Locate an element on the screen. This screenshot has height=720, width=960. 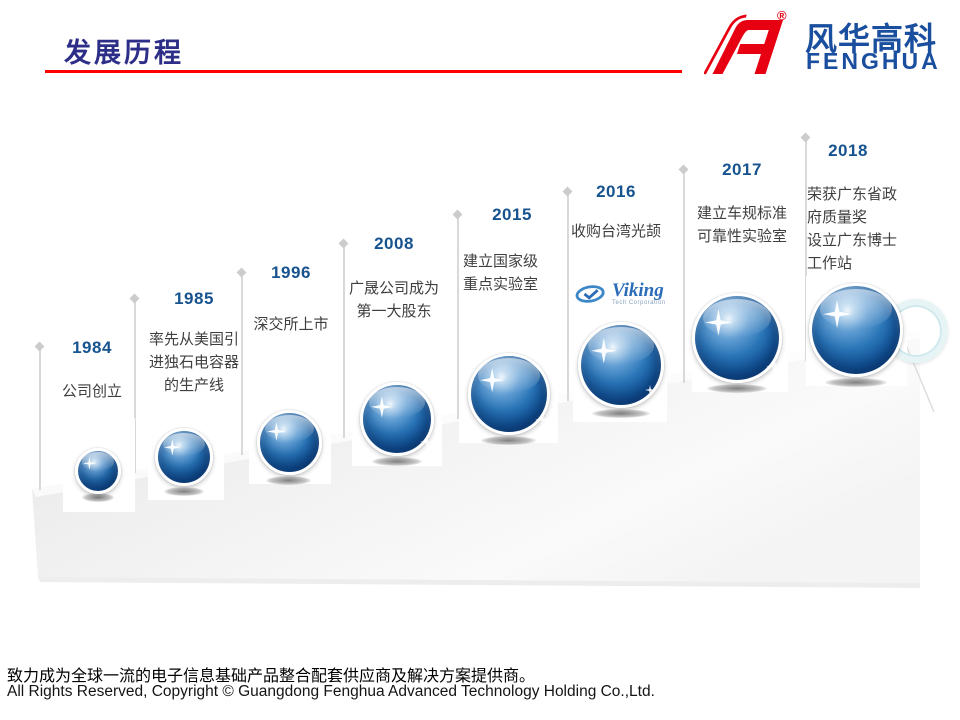
milestone-sphere-2008 is located at coordinates (397, 419).